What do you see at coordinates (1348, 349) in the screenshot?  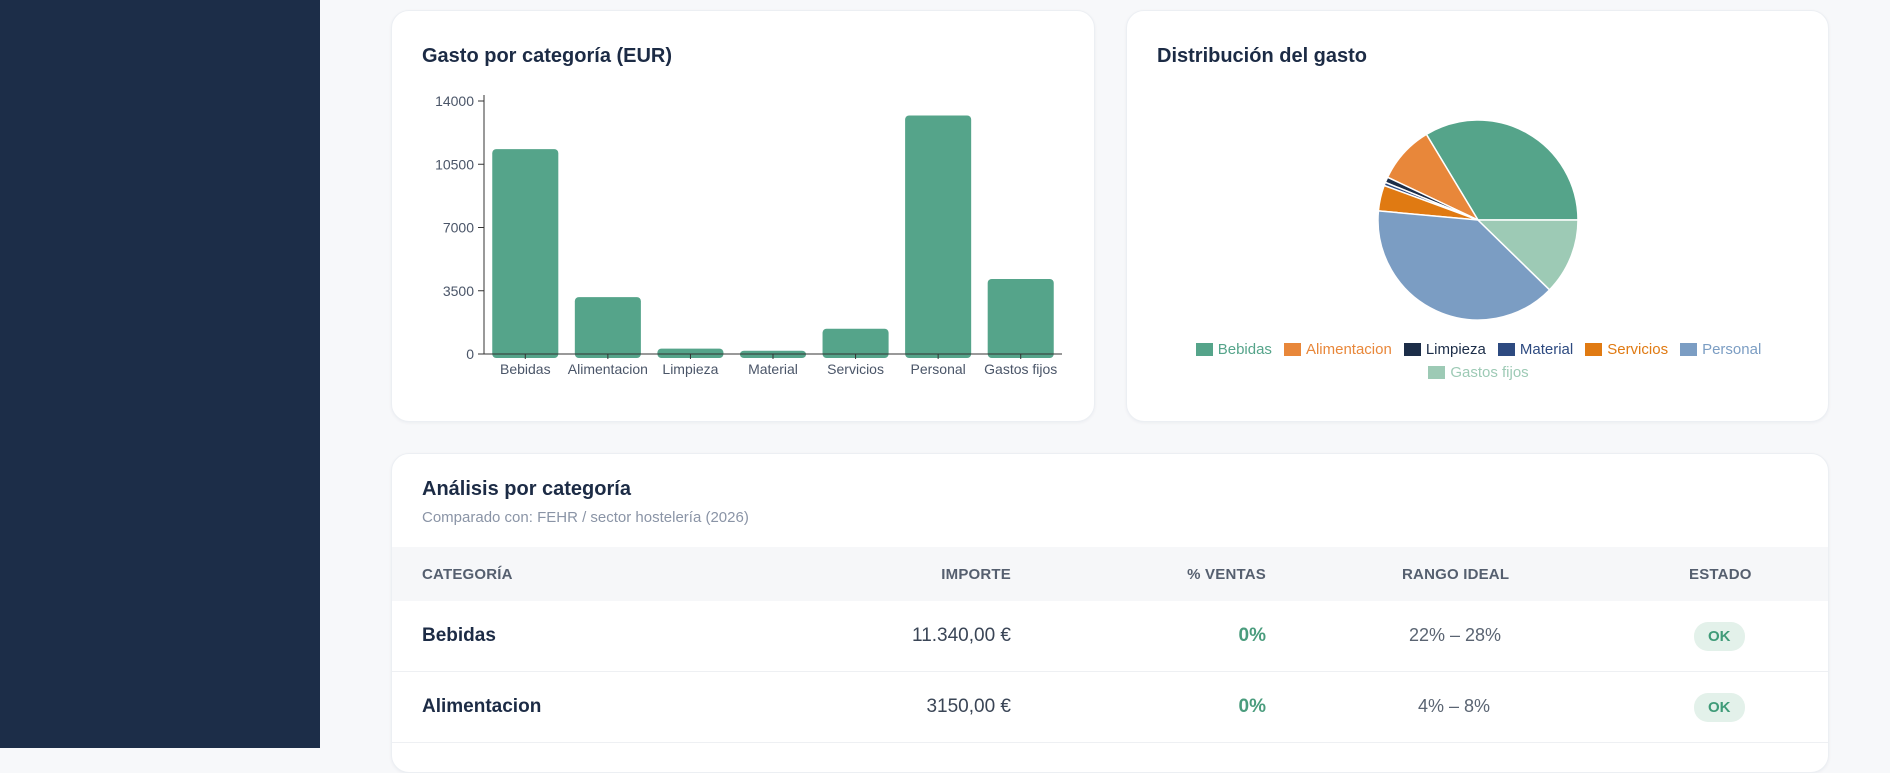 I see `legend-label: Alimentacion` at bounding box center [1348, 349].